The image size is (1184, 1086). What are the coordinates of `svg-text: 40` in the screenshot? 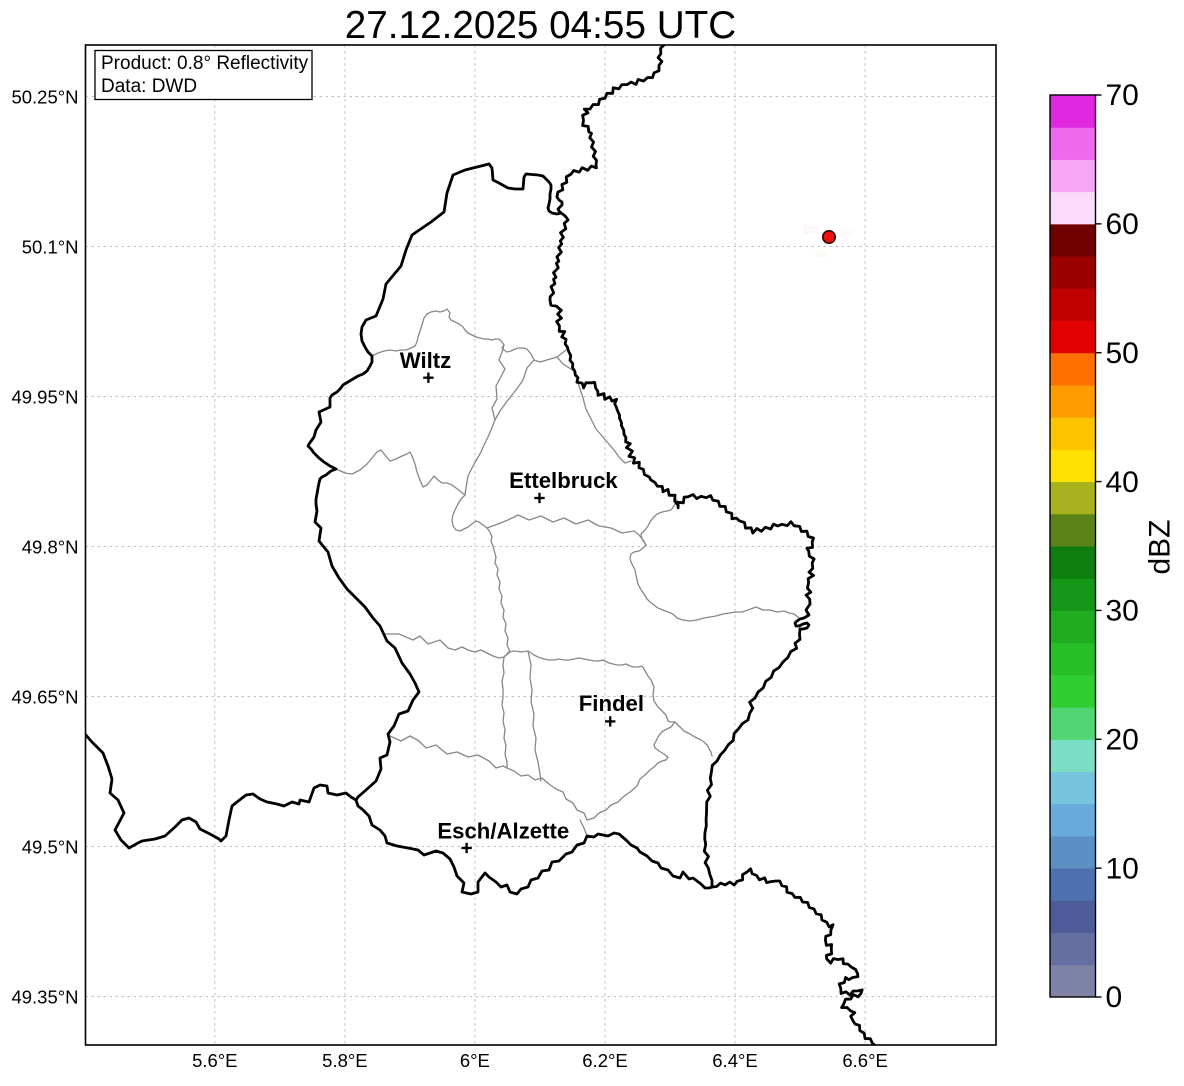 It's located at (1122, 482).